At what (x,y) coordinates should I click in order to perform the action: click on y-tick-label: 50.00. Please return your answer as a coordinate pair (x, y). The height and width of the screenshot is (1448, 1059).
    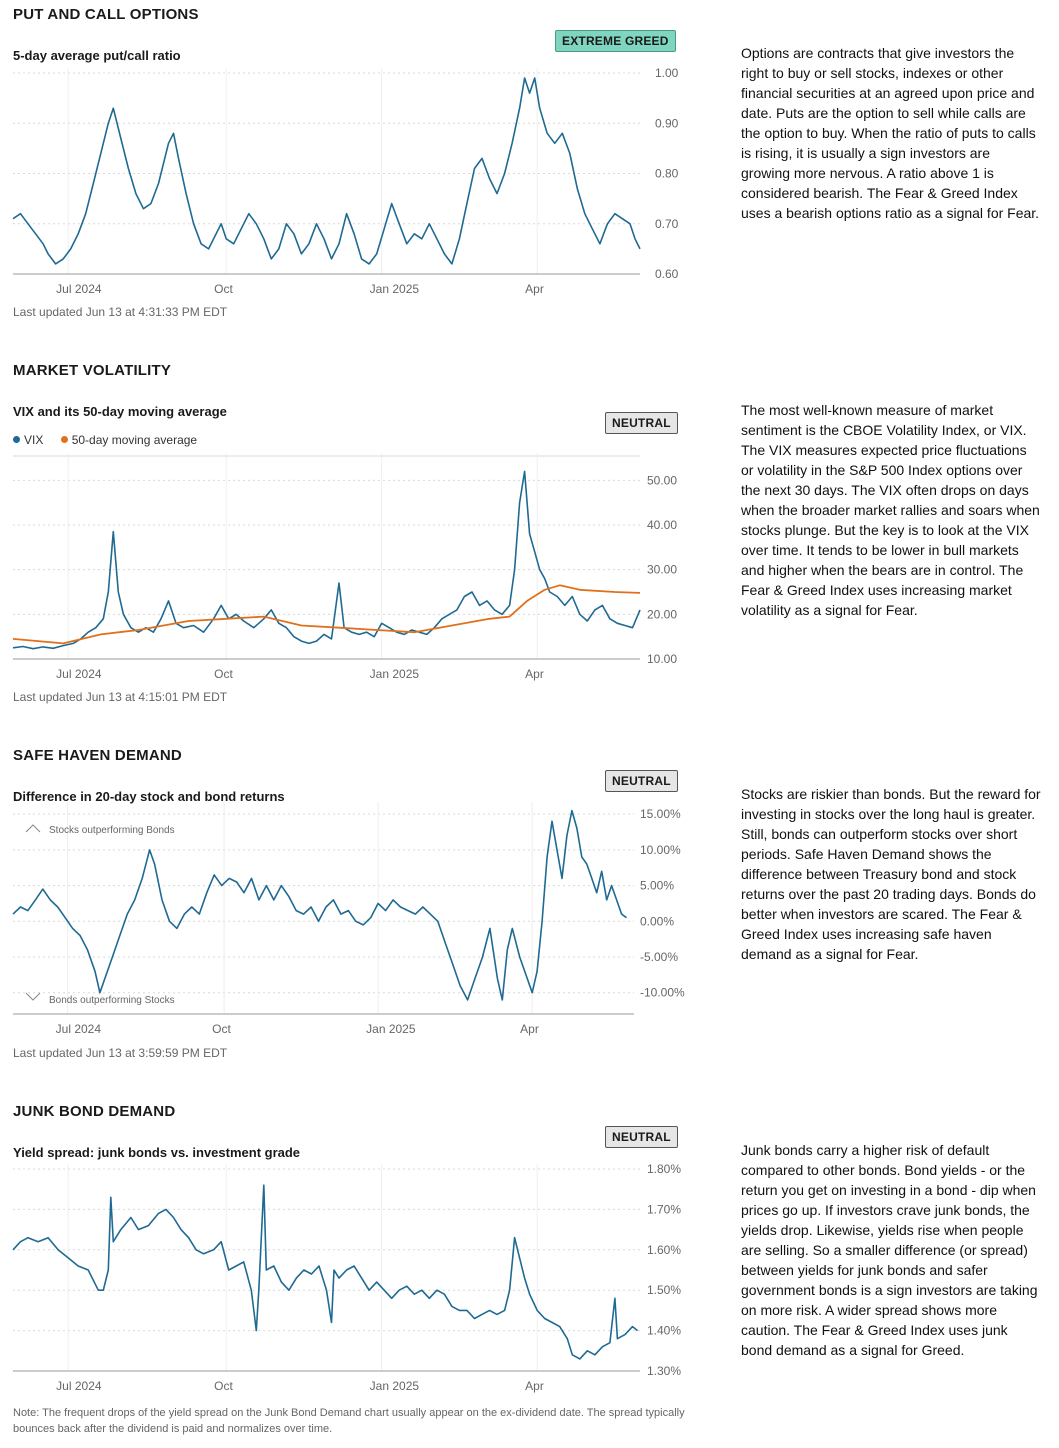
    Looking at the image, I should click on (662, 480).